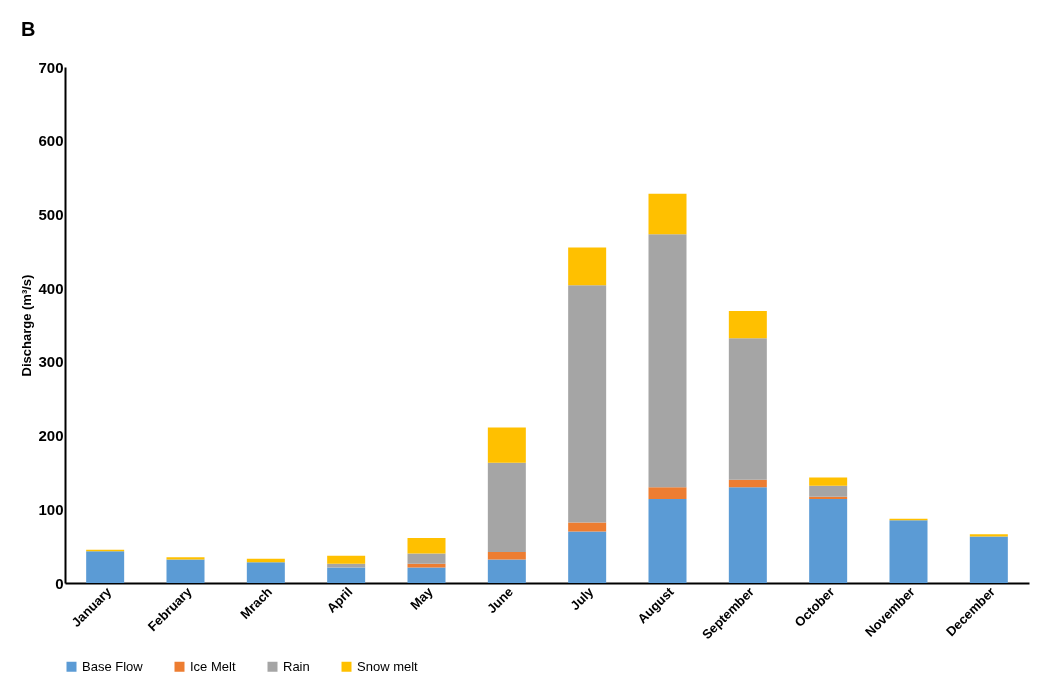 The width and height of the screenshot is (1059, 694). What do you see at coordinates (51, 288) in the screenshot?
I see `y-tick-label: 400` at bounding box center [51, 288].